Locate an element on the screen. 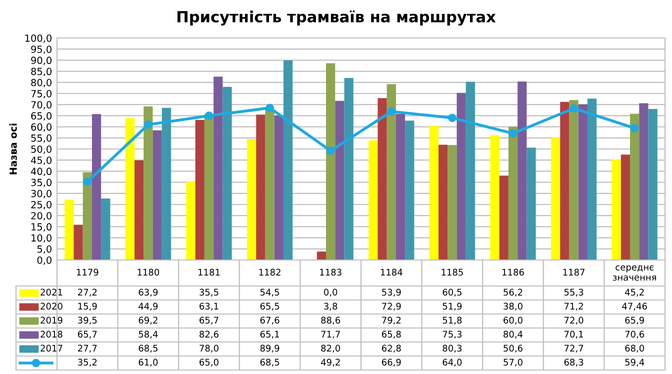 The width and height of the screenshot is (672, 374). data-label: 82,0 is located at coordinates (330, 348).